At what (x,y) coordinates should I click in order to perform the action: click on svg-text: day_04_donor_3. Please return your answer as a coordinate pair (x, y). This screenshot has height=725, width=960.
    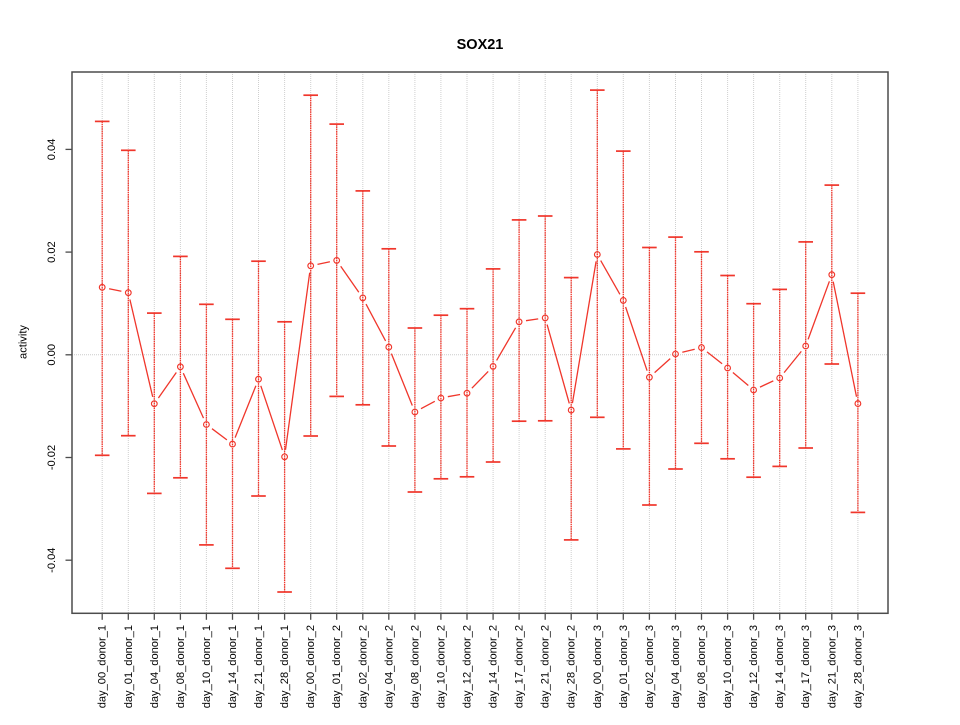
    Looking at the image, I should click on (676, 666).